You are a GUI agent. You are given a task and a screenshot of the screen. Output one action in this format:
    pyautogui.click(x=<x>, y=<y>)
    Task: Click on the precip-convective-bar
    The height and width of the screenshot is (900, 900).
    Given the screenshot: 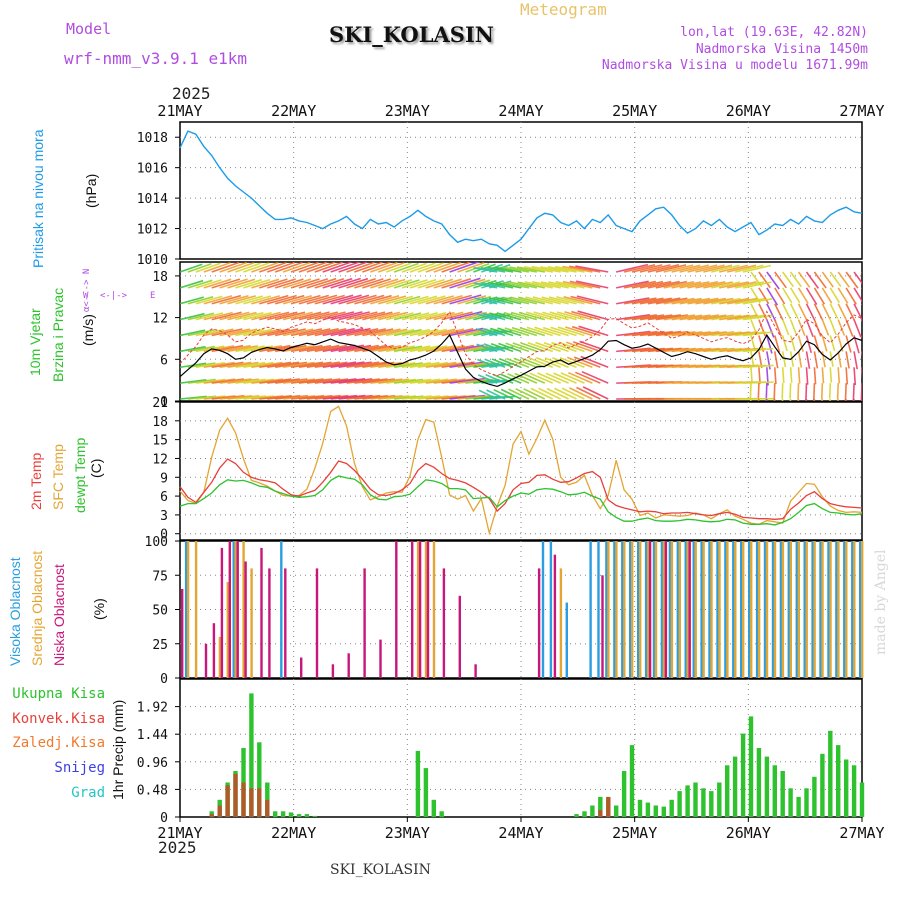 What is the action you would take?
    pyautogui.click(x=600, y=813)
    